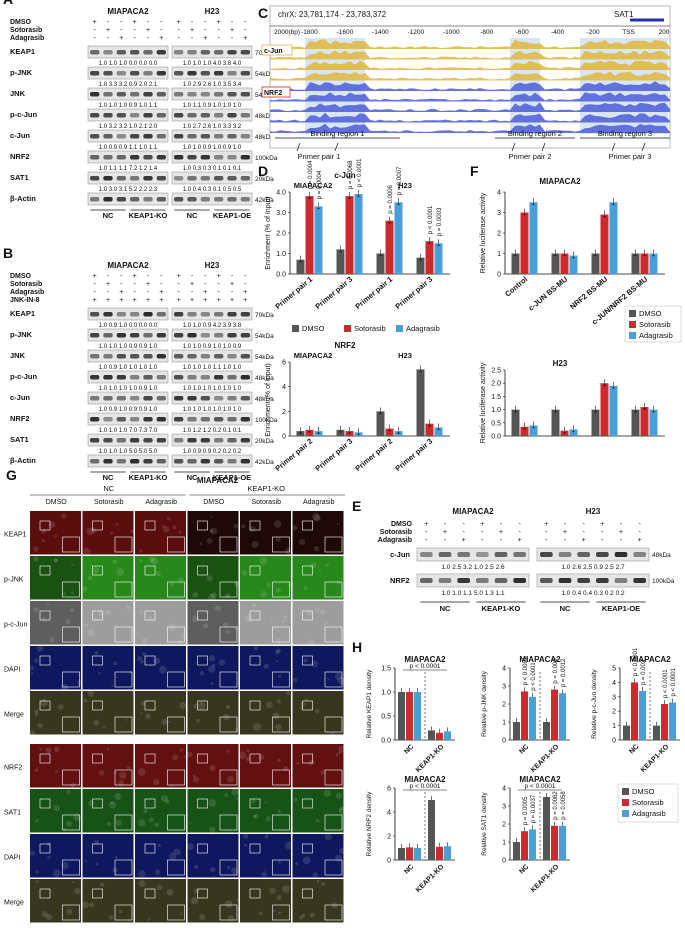 The width and height of the screenshot is (685, 936). What do you see at coordinates (560, 363) in the screenshot?
I see `chart-title: H23` at bounding box center [560, 363].